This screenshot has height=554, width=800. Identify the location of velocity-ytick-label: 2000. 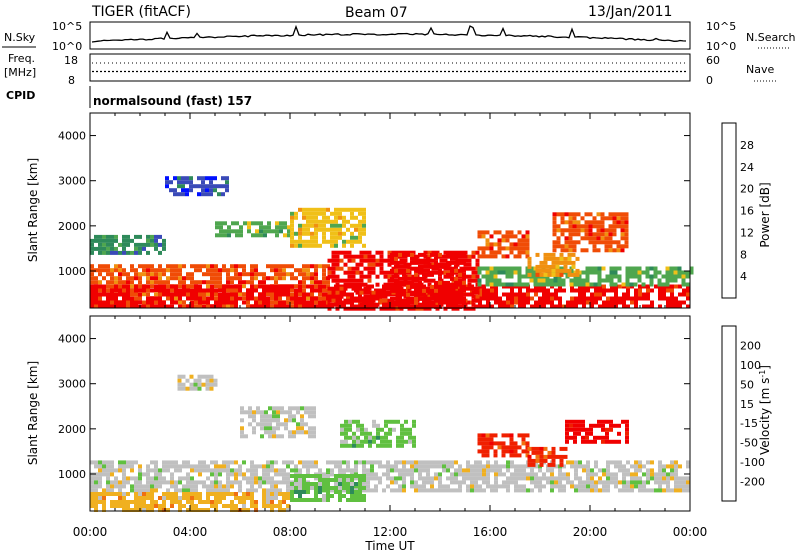
(72, 429).